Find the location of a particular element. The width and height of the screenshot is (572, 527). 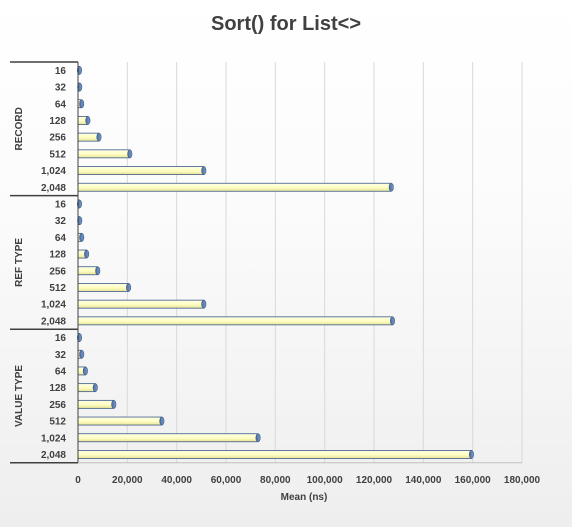

x-tick-label: 0 is located at coordinates (78, 480).